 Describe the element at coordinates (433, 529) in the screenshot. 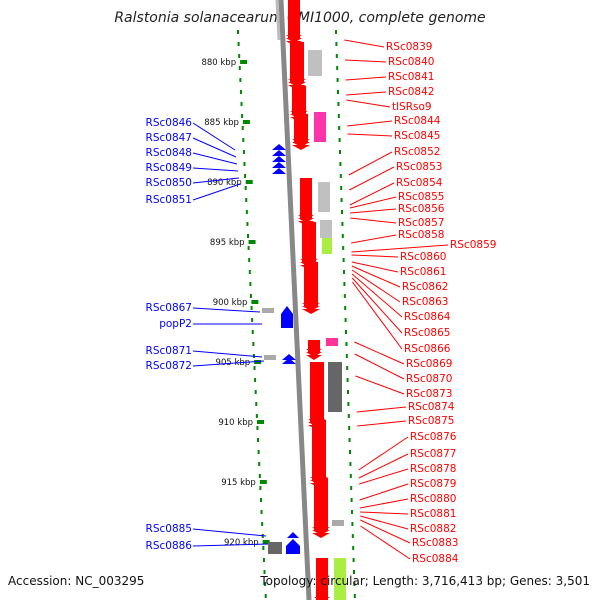

I see `right-gene-label: RSc0882` at that location.